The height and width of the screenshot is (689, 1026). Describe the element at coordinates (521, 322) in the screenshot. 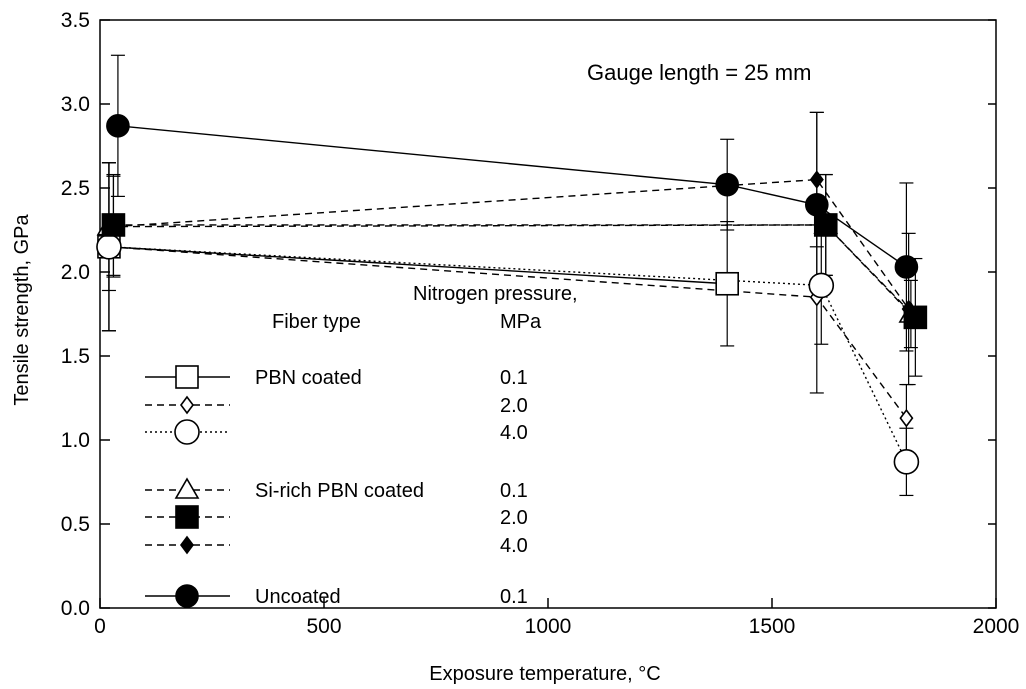

I see `legend-pressure-header-2: MPa` at that location.